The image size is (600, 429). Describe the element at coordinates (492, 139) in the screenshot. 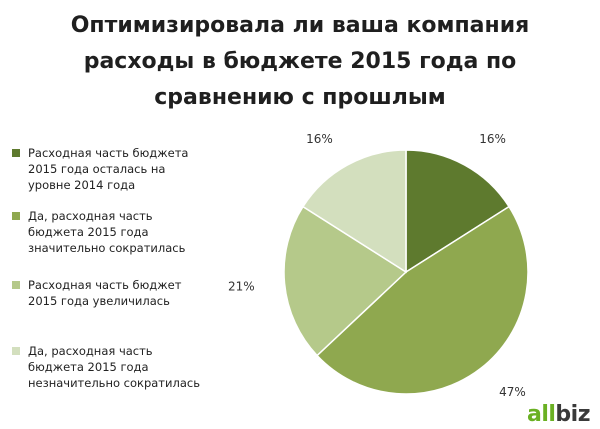

I see `pie-label-1: 16%` at that location.